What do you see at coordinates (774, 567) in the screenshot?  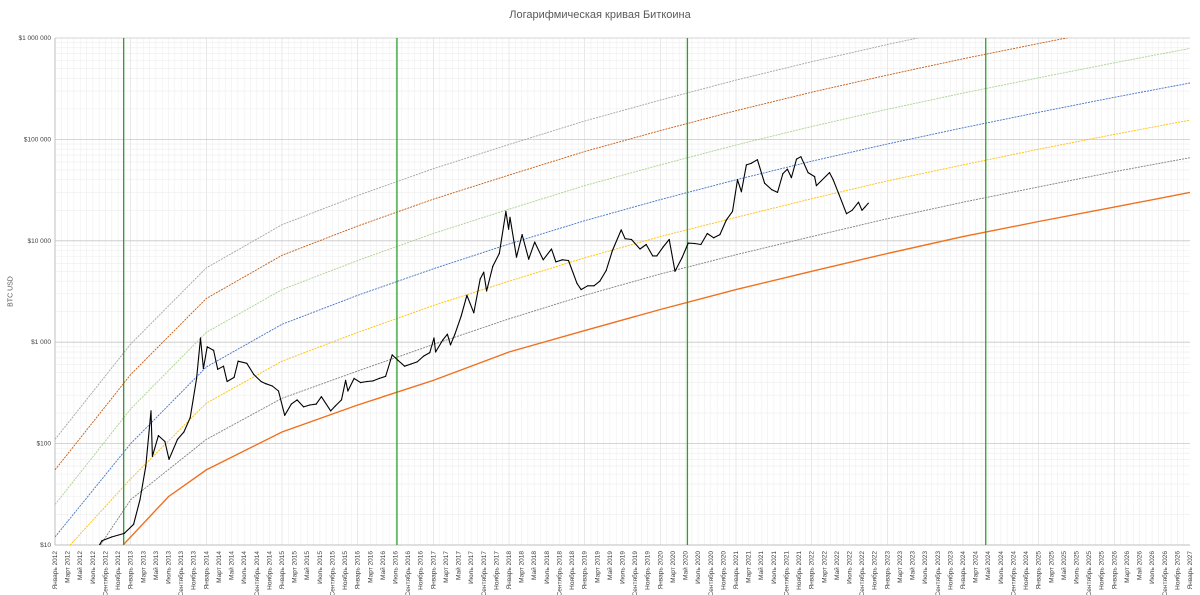 I see `x-tick-label: Июль 2021` at bounding box center [774, 567].